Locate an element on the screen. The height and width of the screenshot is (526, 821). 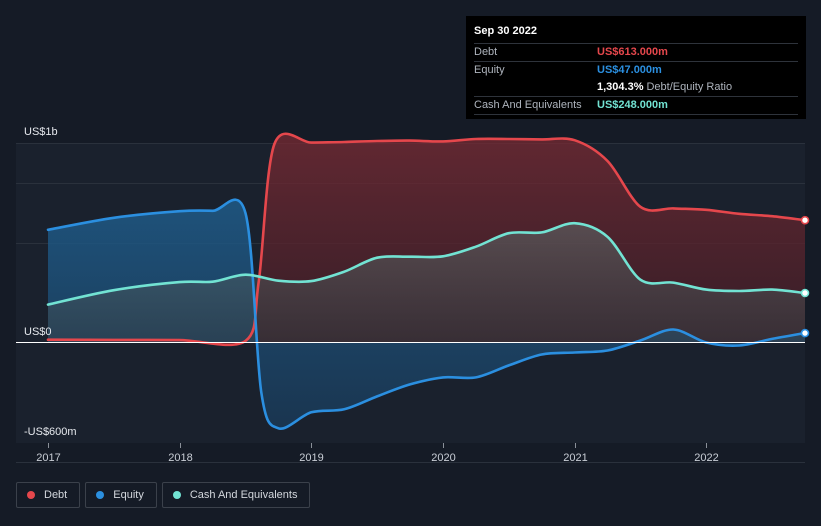
x-tick-label: 2020 is located at coordinates (443, 458).